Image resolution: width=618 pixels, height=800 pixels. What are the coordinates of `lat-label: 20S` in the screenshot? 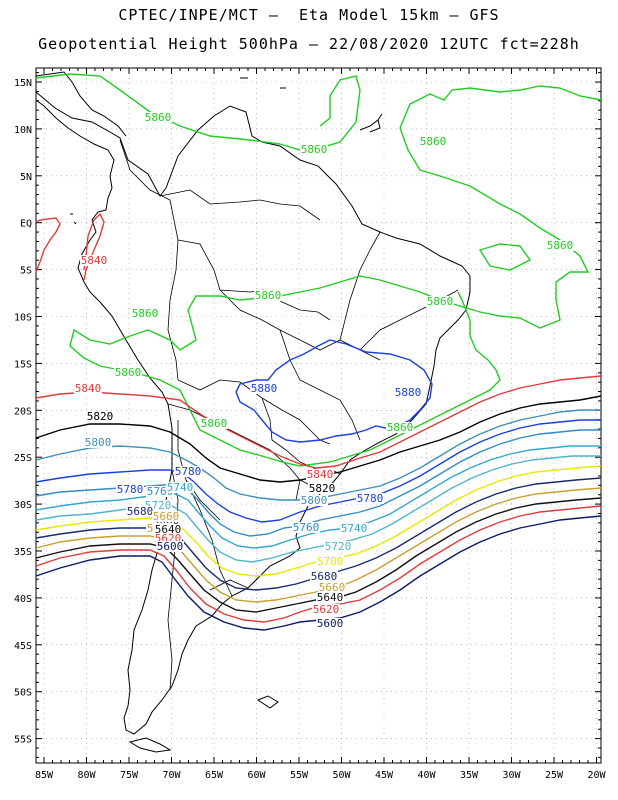 It's located at (23, 411).